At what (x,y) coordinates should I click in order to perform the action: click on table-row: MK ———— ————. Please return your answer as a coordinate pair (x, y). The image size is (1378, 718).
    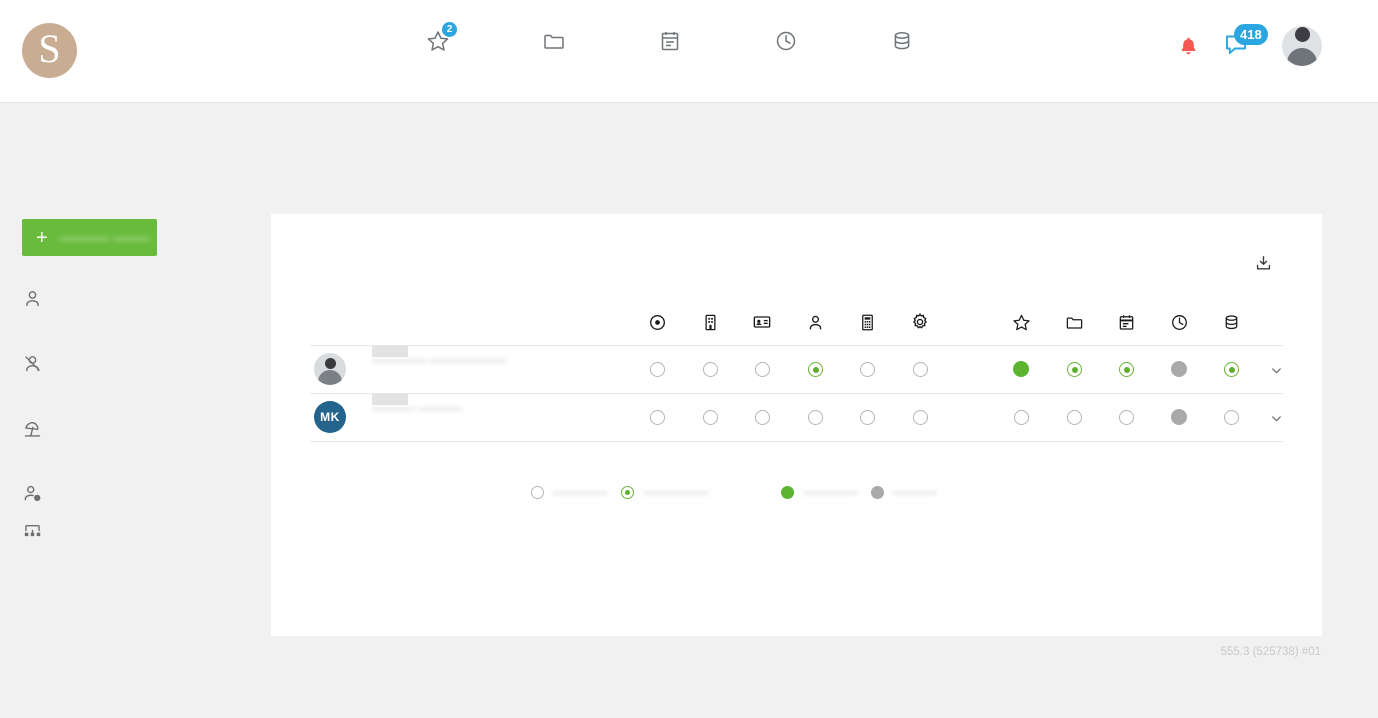
    Looking at the image, I should click on (796, 417).